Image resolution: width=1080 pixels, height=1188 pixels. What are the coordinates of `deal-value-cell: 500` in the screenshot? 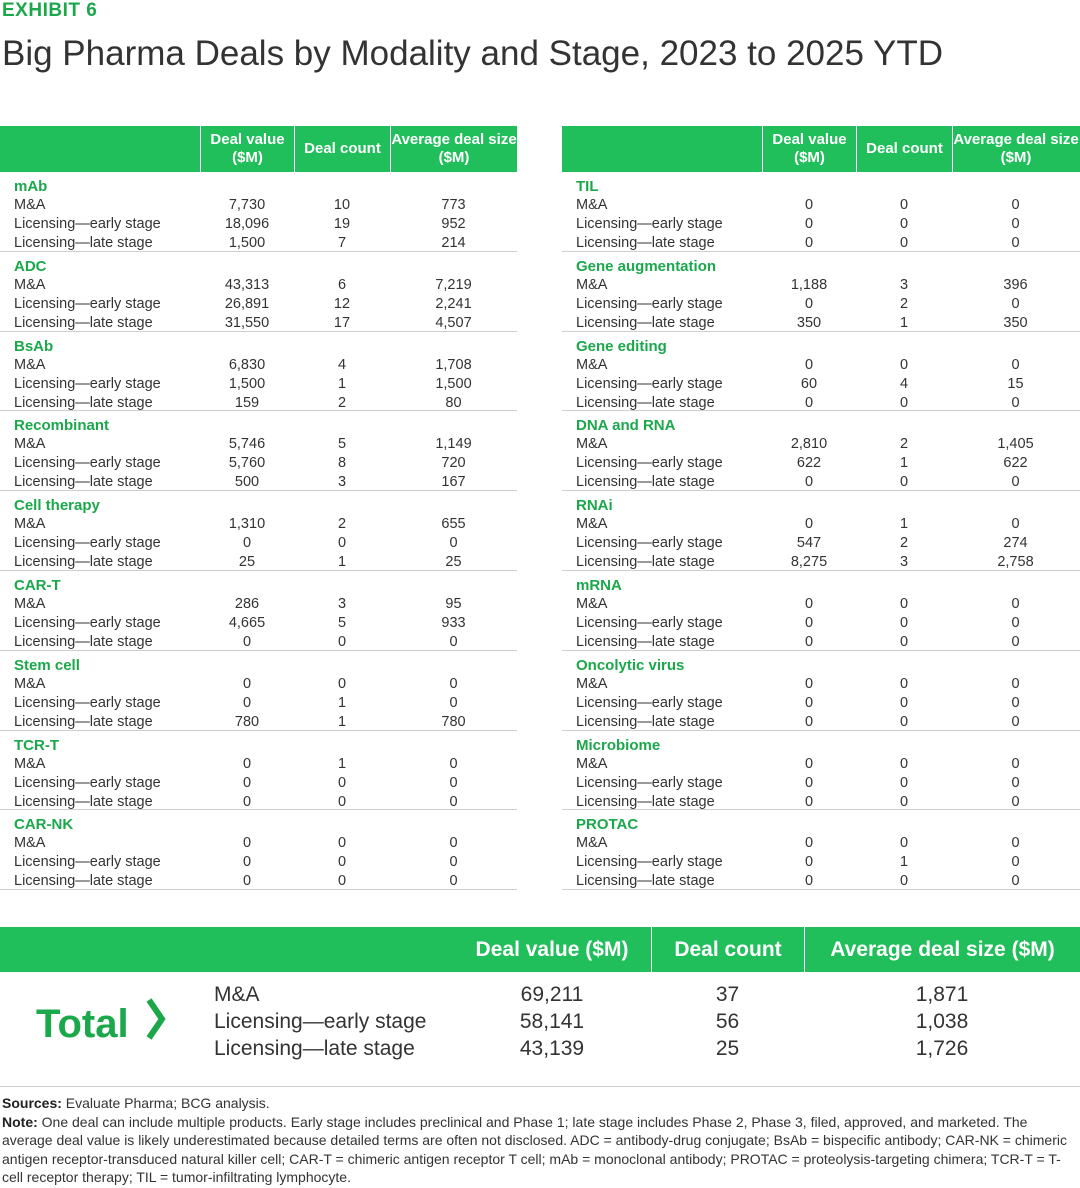 It's located at (247, 482).